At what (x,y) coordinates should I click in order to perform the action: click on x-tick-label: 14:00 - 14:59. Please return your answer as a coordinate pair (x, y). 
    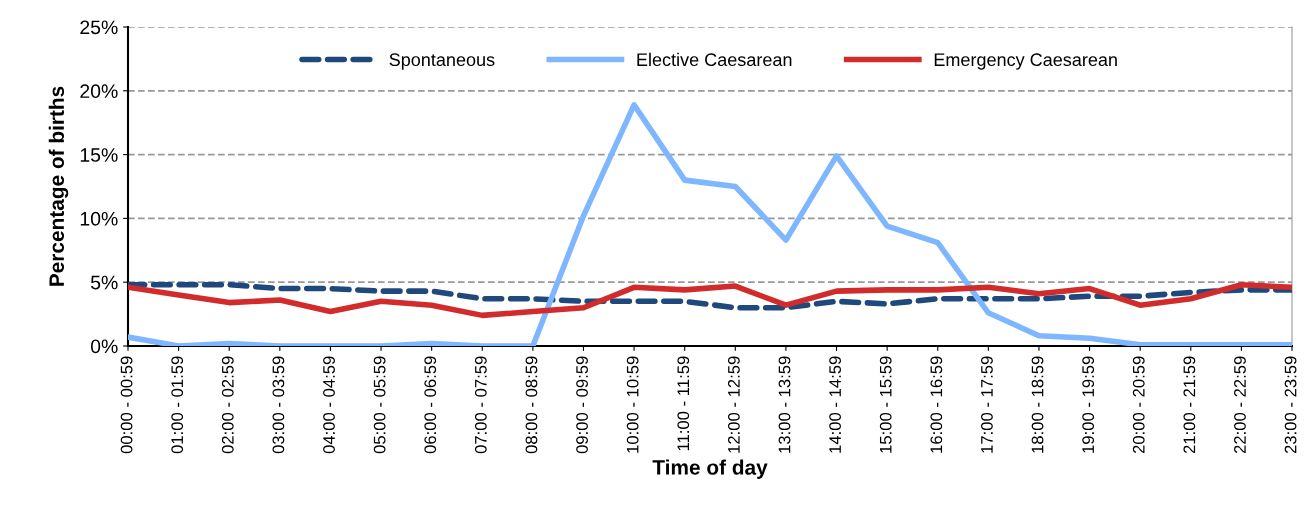
    Looking at the image, I should click on (835, 404).